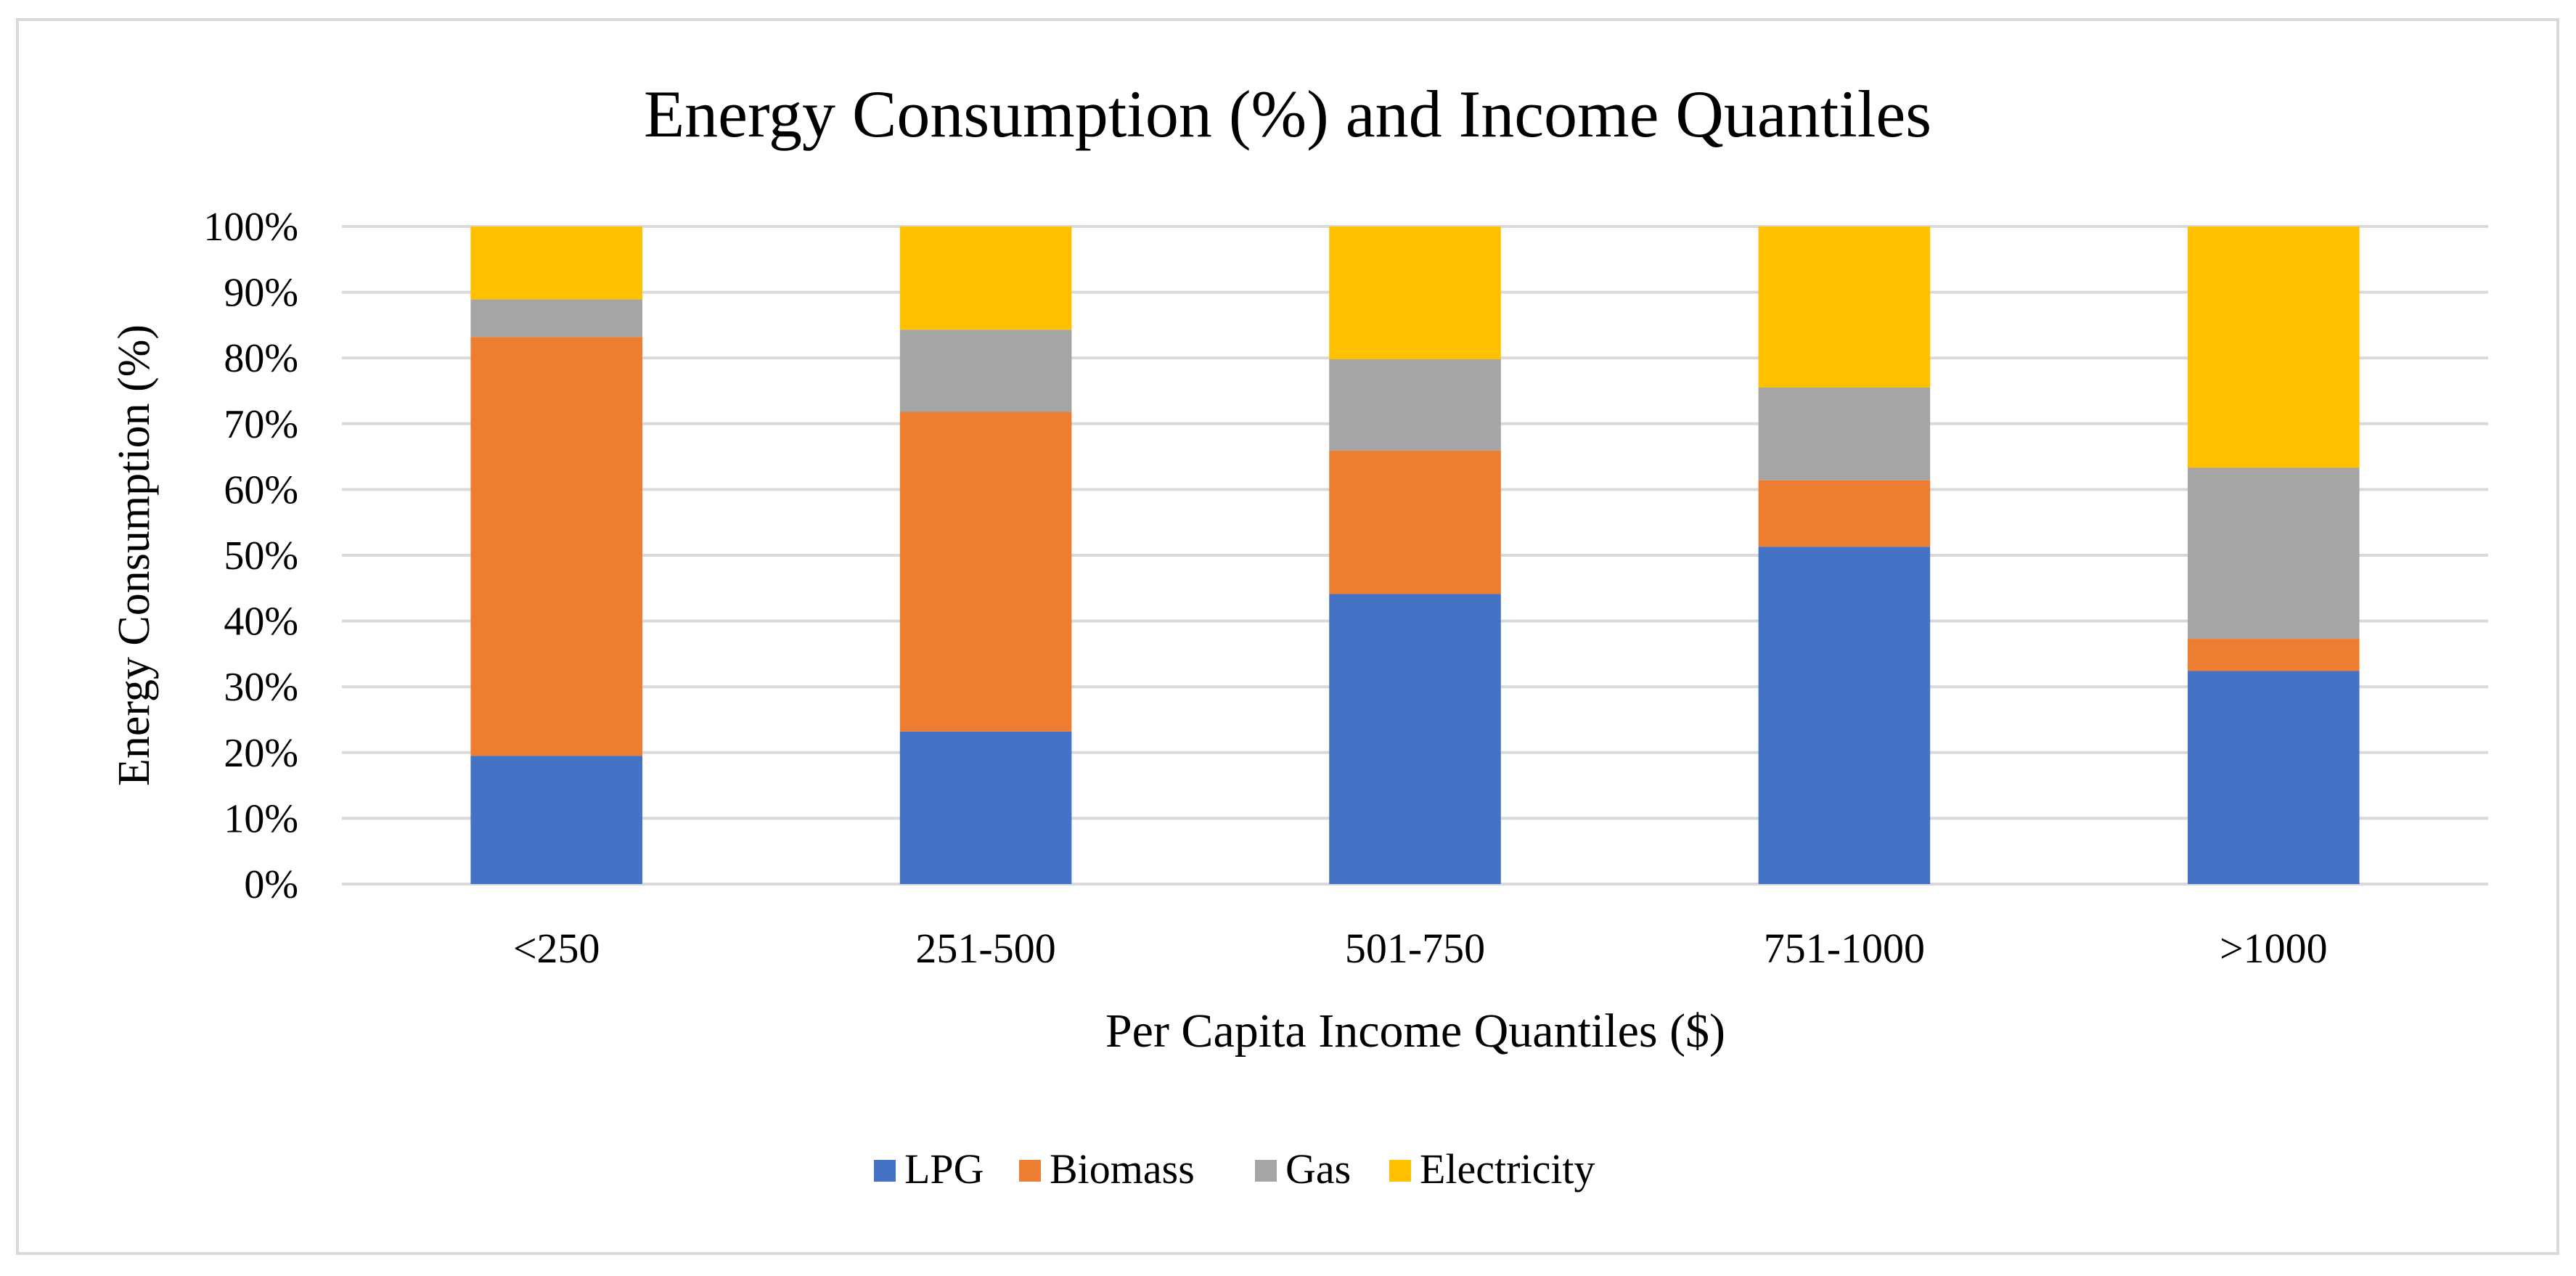  What do you see at coordinates (557, 948) in the screenshot?
I see `x-tick-label: <250` at bounding box center [557, 948].